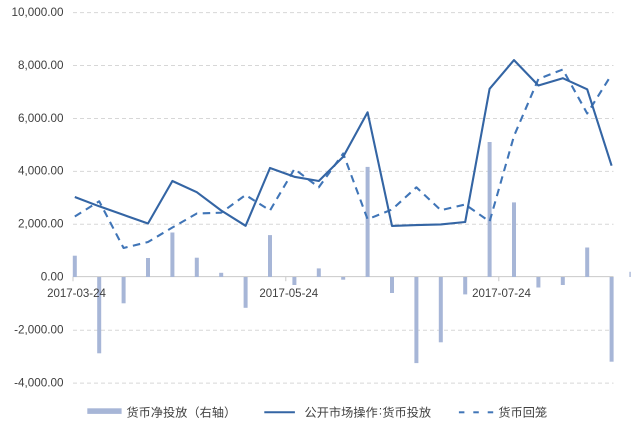  Describe the element at coordinates (41, 171) in the screenshot. I see `svg-text: 4,000.00` at that location.